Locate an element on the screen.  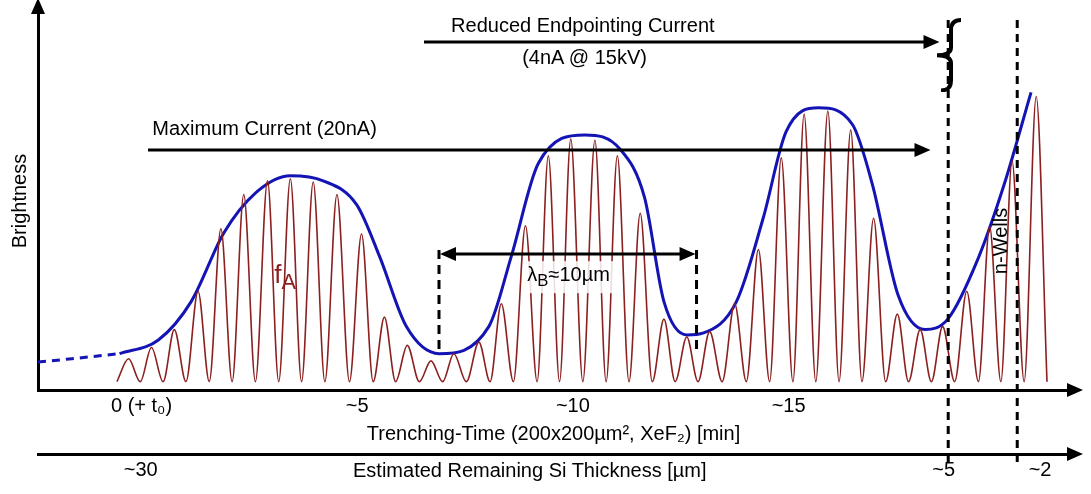
x2-tick-label: ~5 is located at coordinates (944, 468).